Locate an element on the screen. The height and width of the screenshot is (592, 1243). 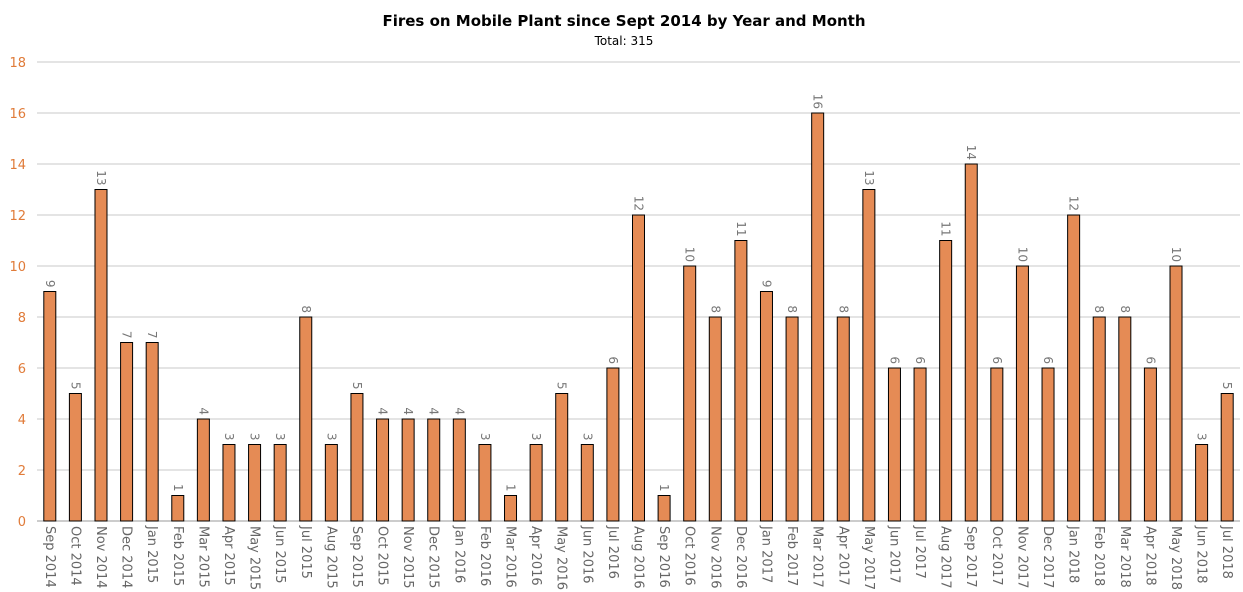
y-tick-label: 14 is located at coordinates (17, 165).